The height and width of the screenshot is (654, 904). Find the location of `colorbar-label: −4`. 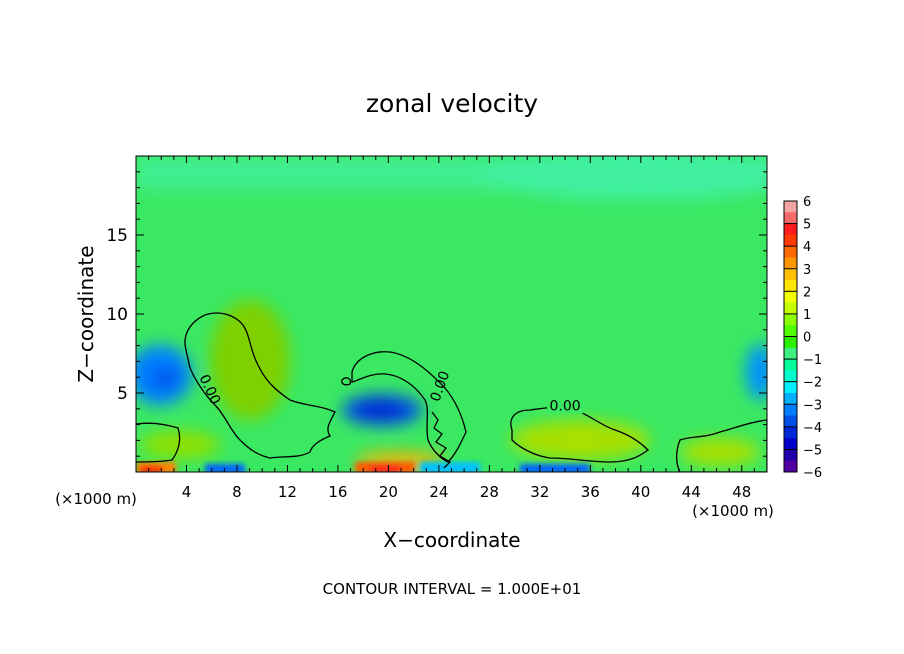

colorbar-label: −4 is located at coordinates (812, 428).